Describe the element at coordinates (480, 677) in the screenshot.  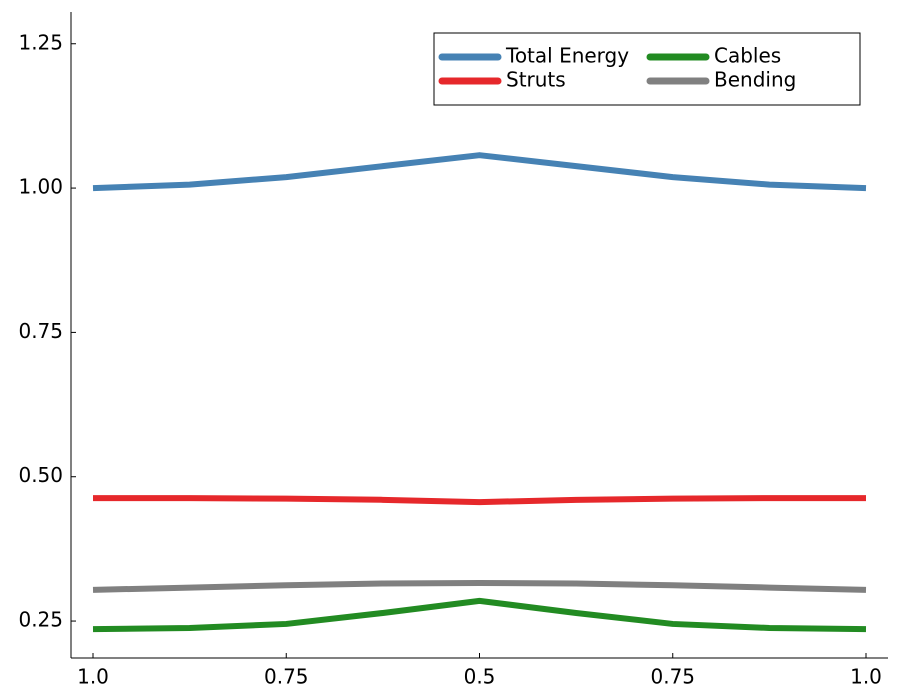
I see `x-tick-label: 0.5` at that location.